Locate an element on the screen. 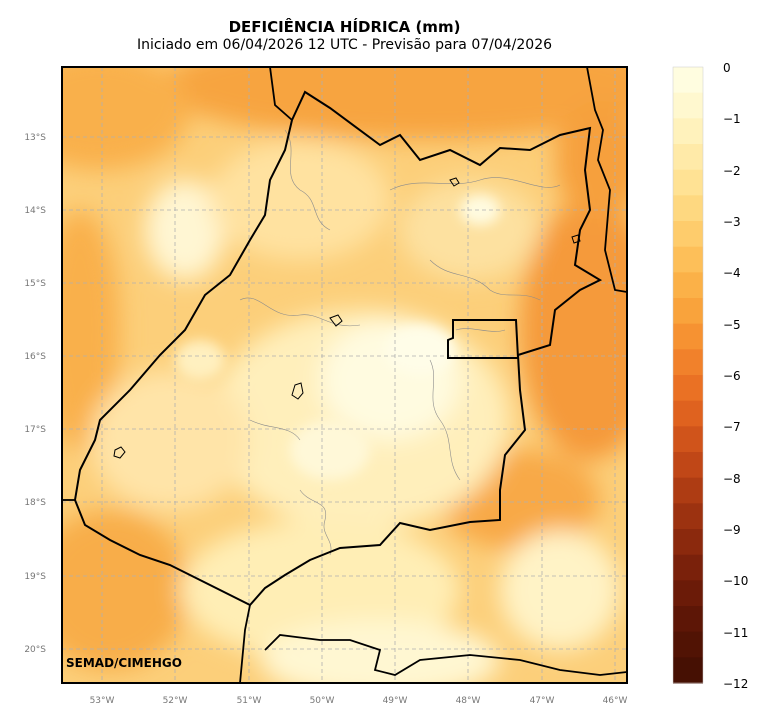 Image resolution: width=771 pixels, height=727 pixels. credit-label: SEMAD/CIMEHGO is located at coordinates (124, 663).